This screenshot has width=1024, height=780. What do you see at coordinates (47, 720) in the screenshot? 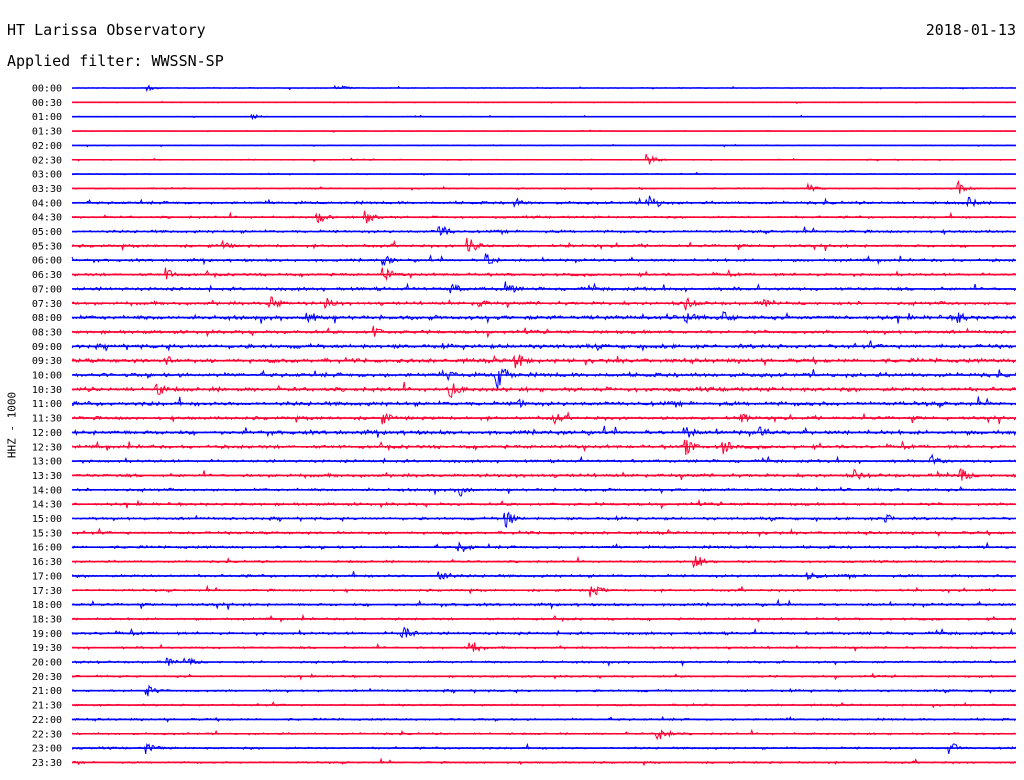
I see `tick-label-2200: 22:00` at bounding box center [47, 720].